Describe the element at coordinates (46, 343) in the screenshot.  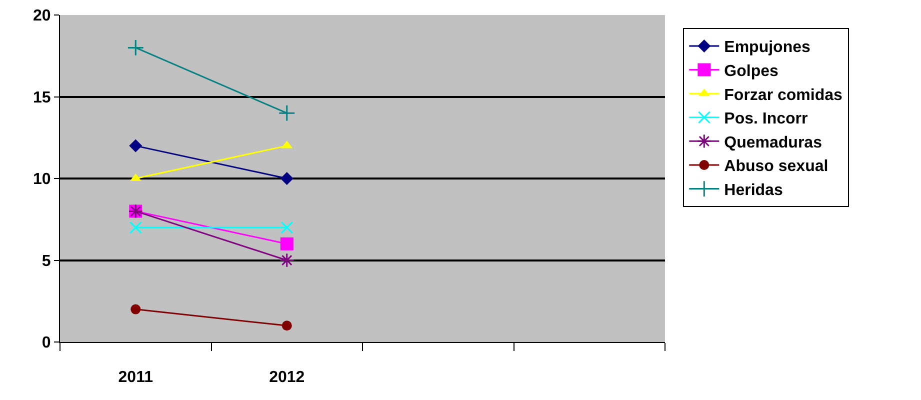
I see `y-tick-label: 0` at that location.